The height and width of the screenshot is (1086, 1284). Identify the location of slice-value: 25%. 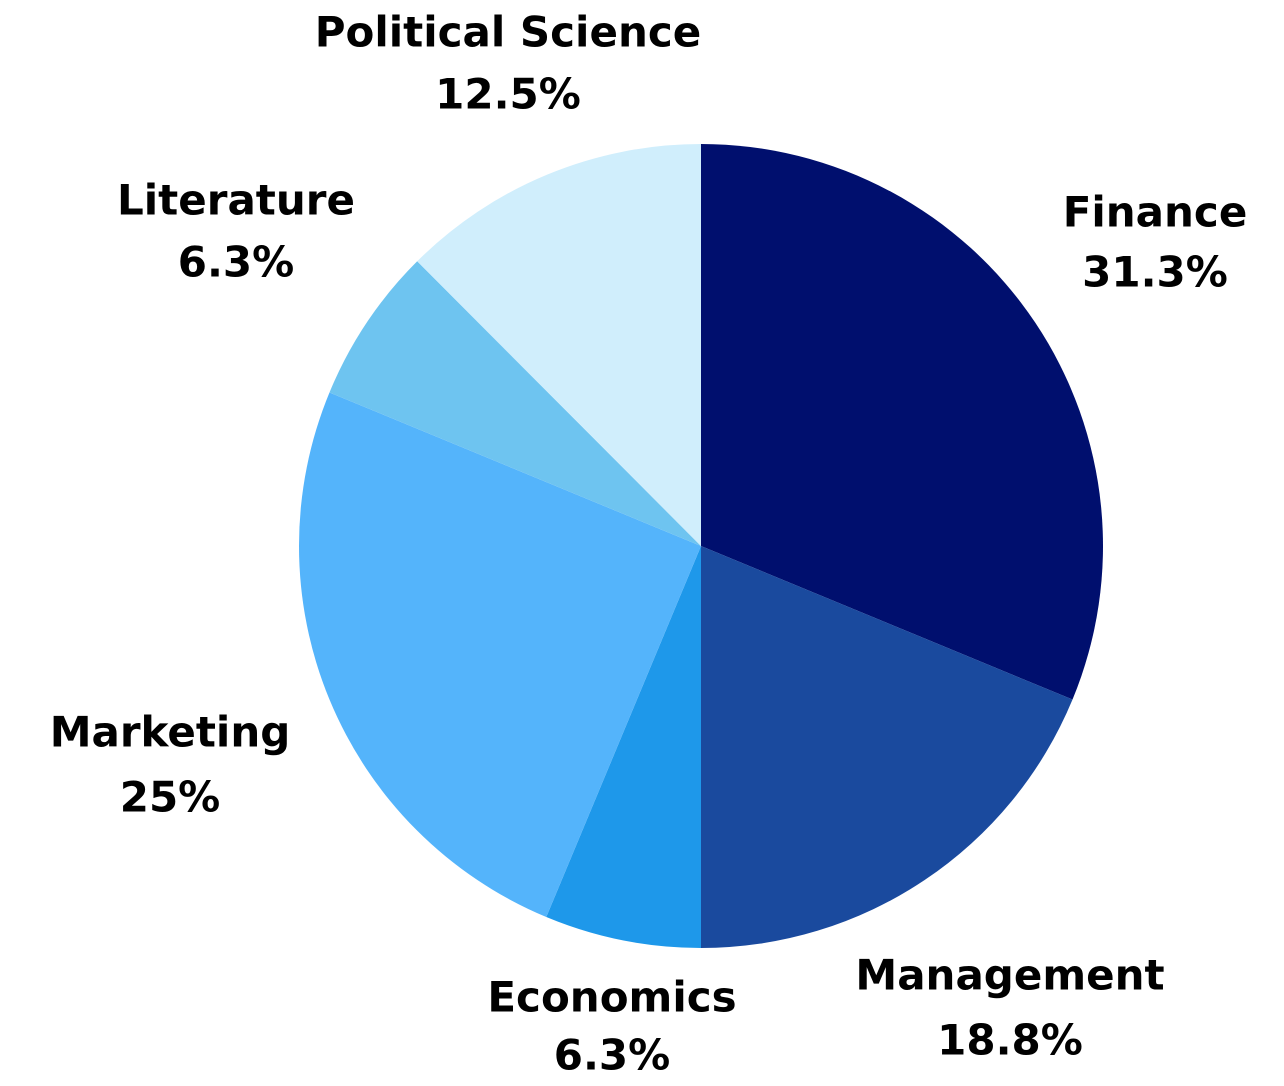
(170, 797).